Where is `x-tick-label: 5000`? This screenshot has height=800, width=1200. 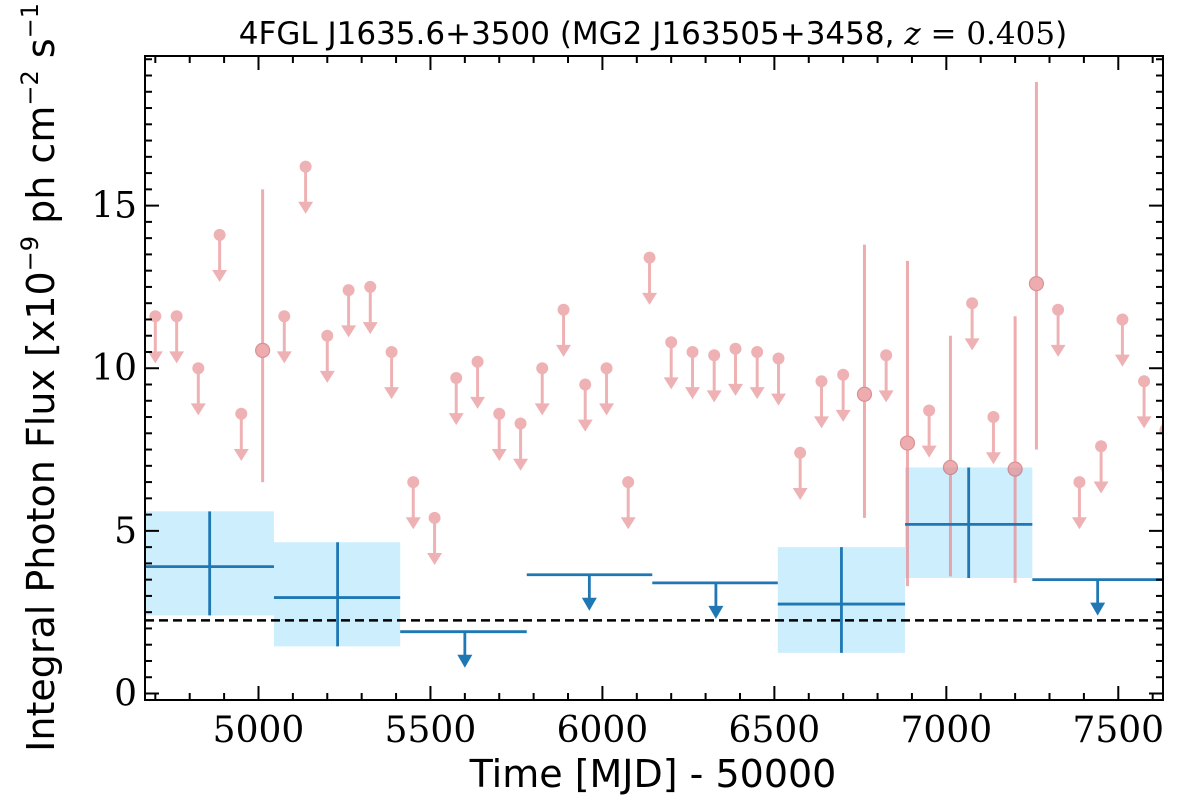
x-tick-label: 5000 is located at coordinates (259, 730).